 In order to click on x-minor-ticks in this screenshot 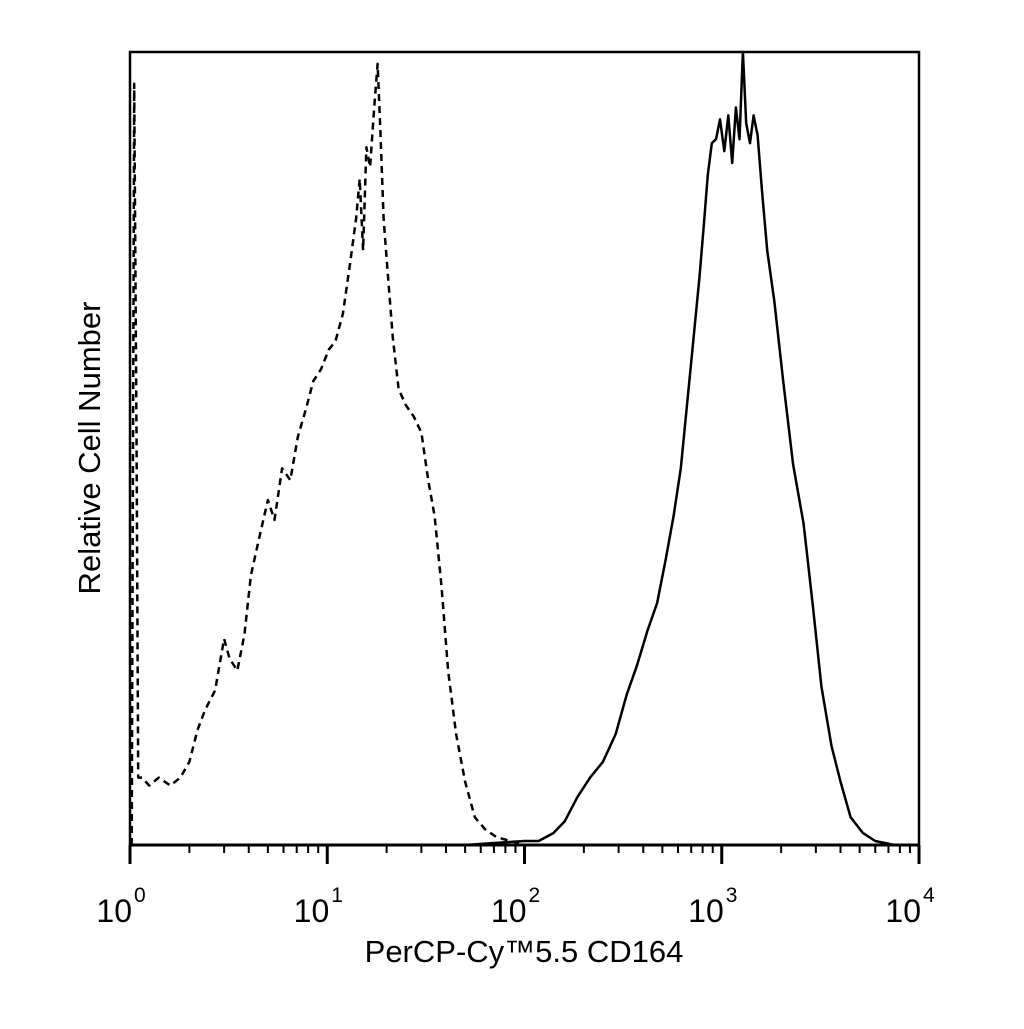, I will do `click(549, 849)`.